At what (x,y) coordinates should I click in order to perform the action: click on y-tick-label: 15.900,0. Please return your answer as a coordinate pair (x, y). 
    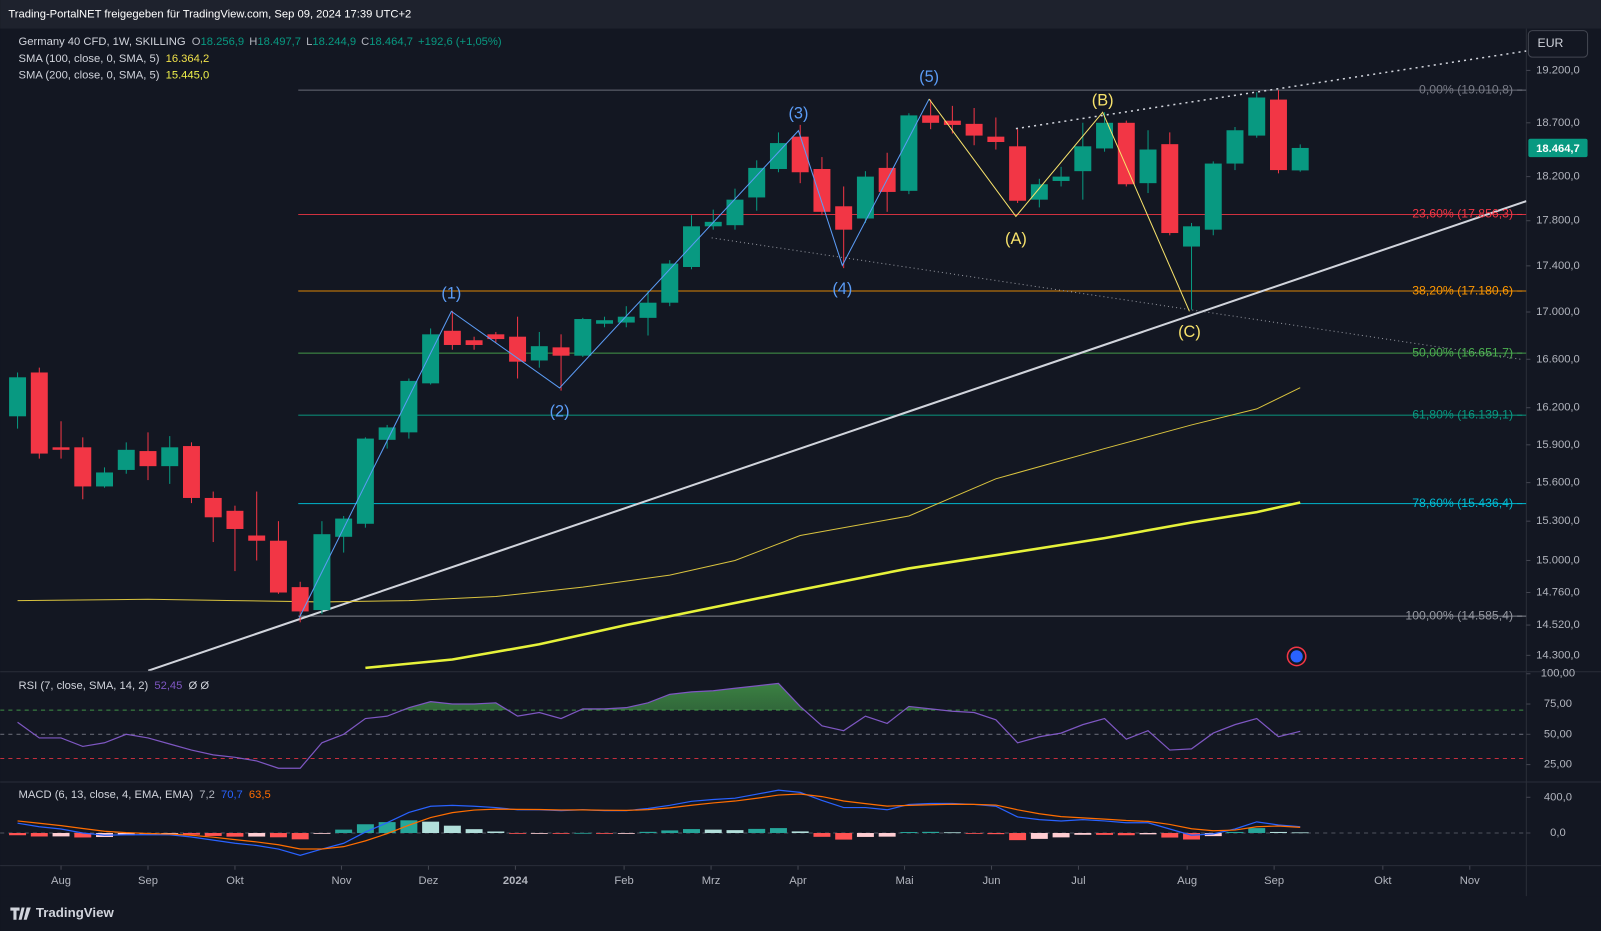
    Looking at the image, I should click on (1558, 445).